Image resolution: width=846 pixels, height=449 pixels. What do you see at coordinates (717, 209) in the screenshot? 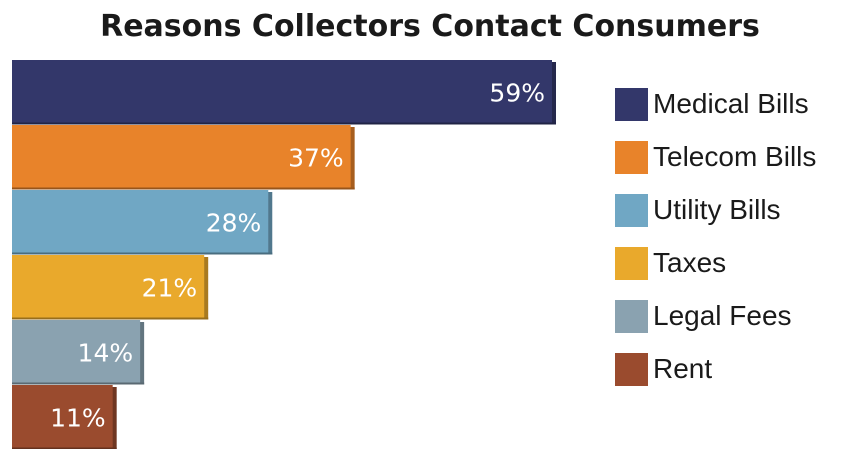
I see `legend-label-utility-bills: Utility Bills` at bounding box center [717, 209].